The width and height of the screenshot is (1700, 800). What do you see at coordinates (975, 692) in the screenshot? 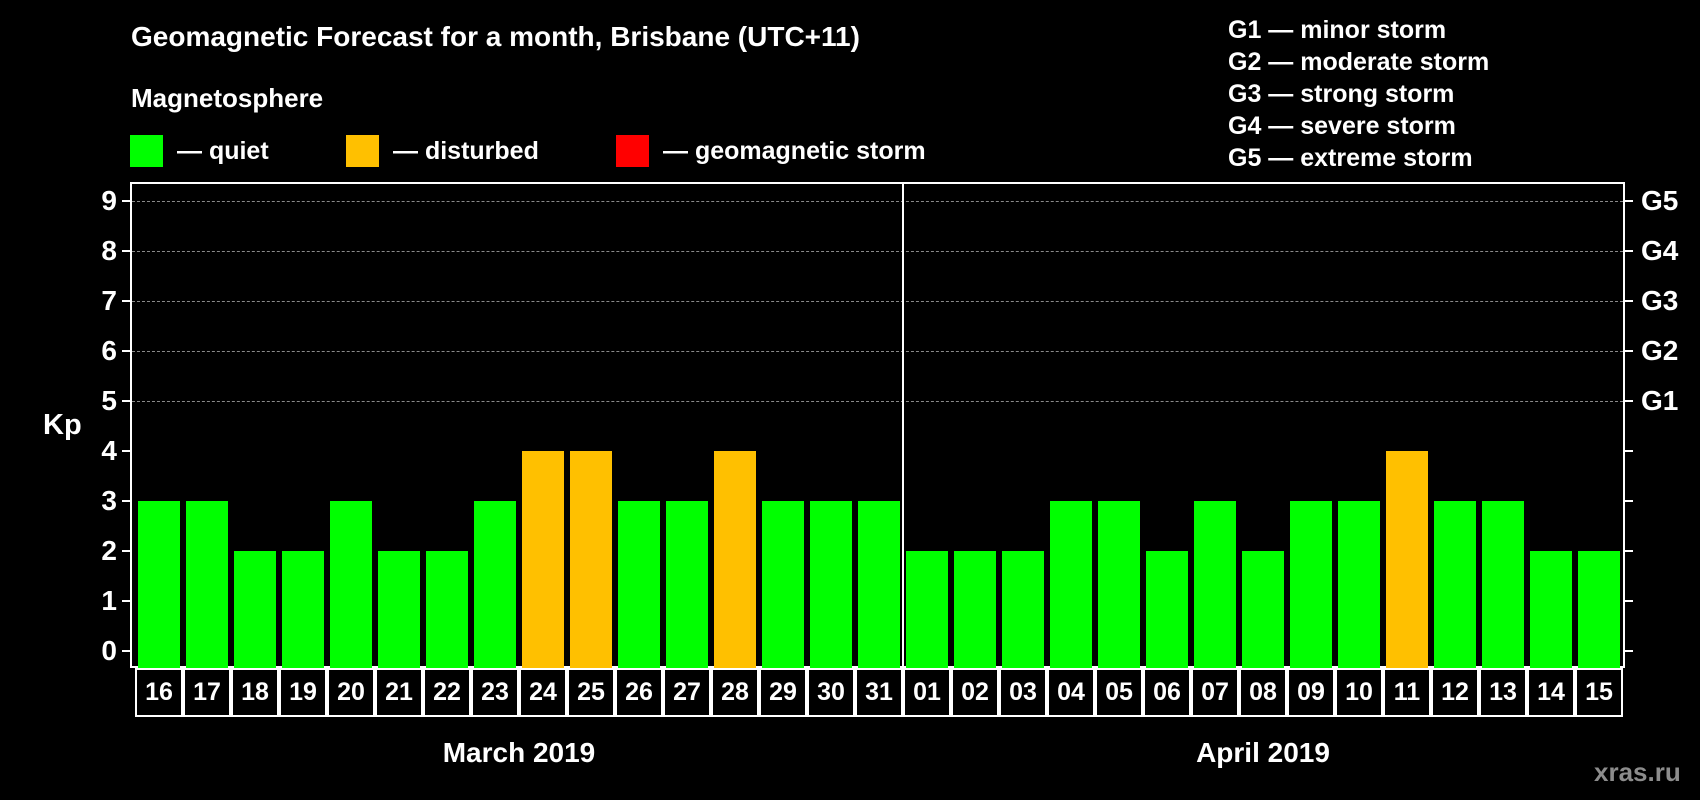
I see `date-label: 02` at bounding box center [975, 692].